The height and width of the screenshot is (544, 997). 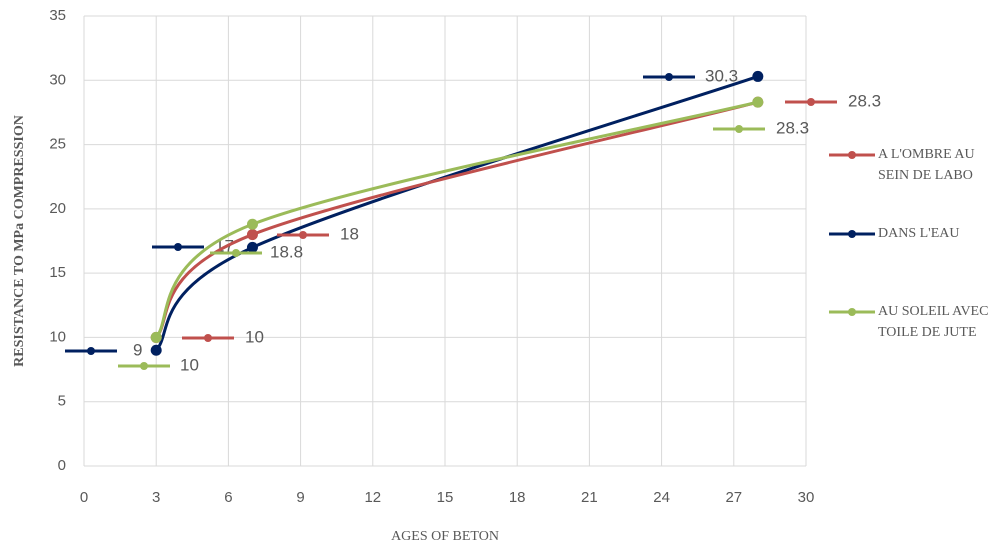 What do you see at coordinates (57, 208) in the screenshot?
I see `y-tick-label: 20` at bounding box center [57, 208].